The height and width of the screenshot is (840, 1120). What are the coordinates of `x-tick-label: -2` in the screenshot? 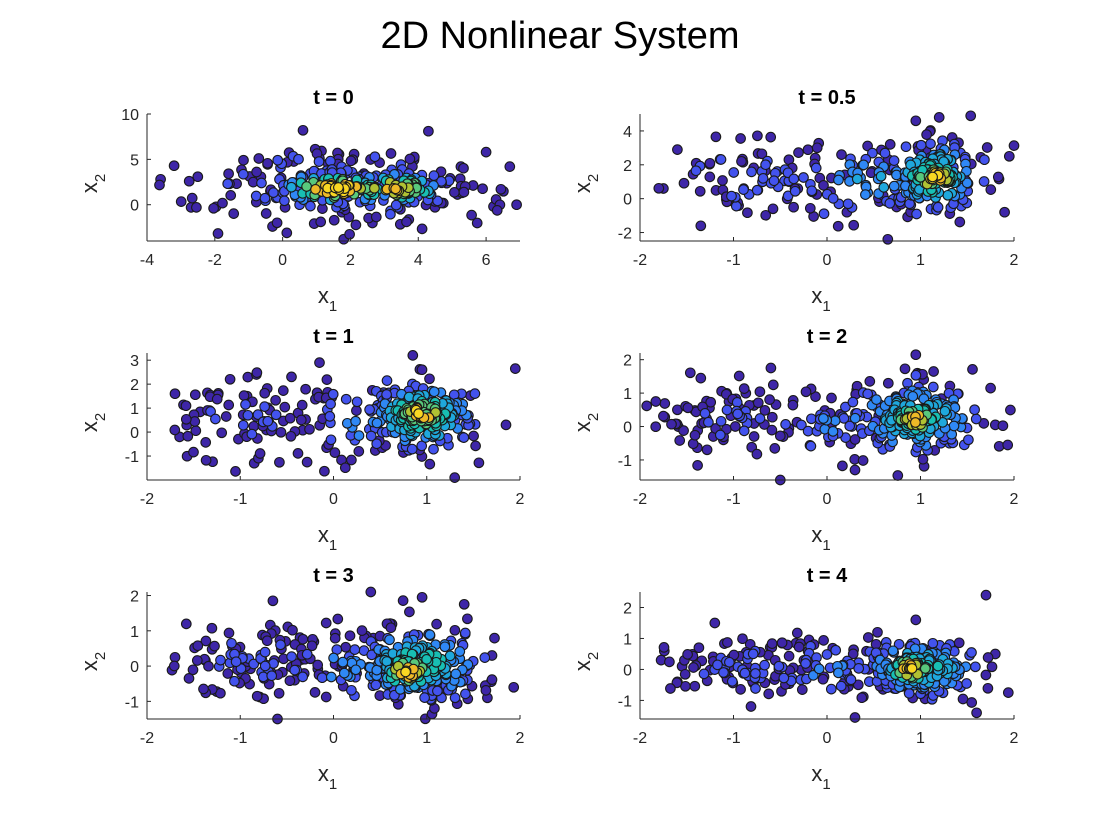 It's located at (215, 260).